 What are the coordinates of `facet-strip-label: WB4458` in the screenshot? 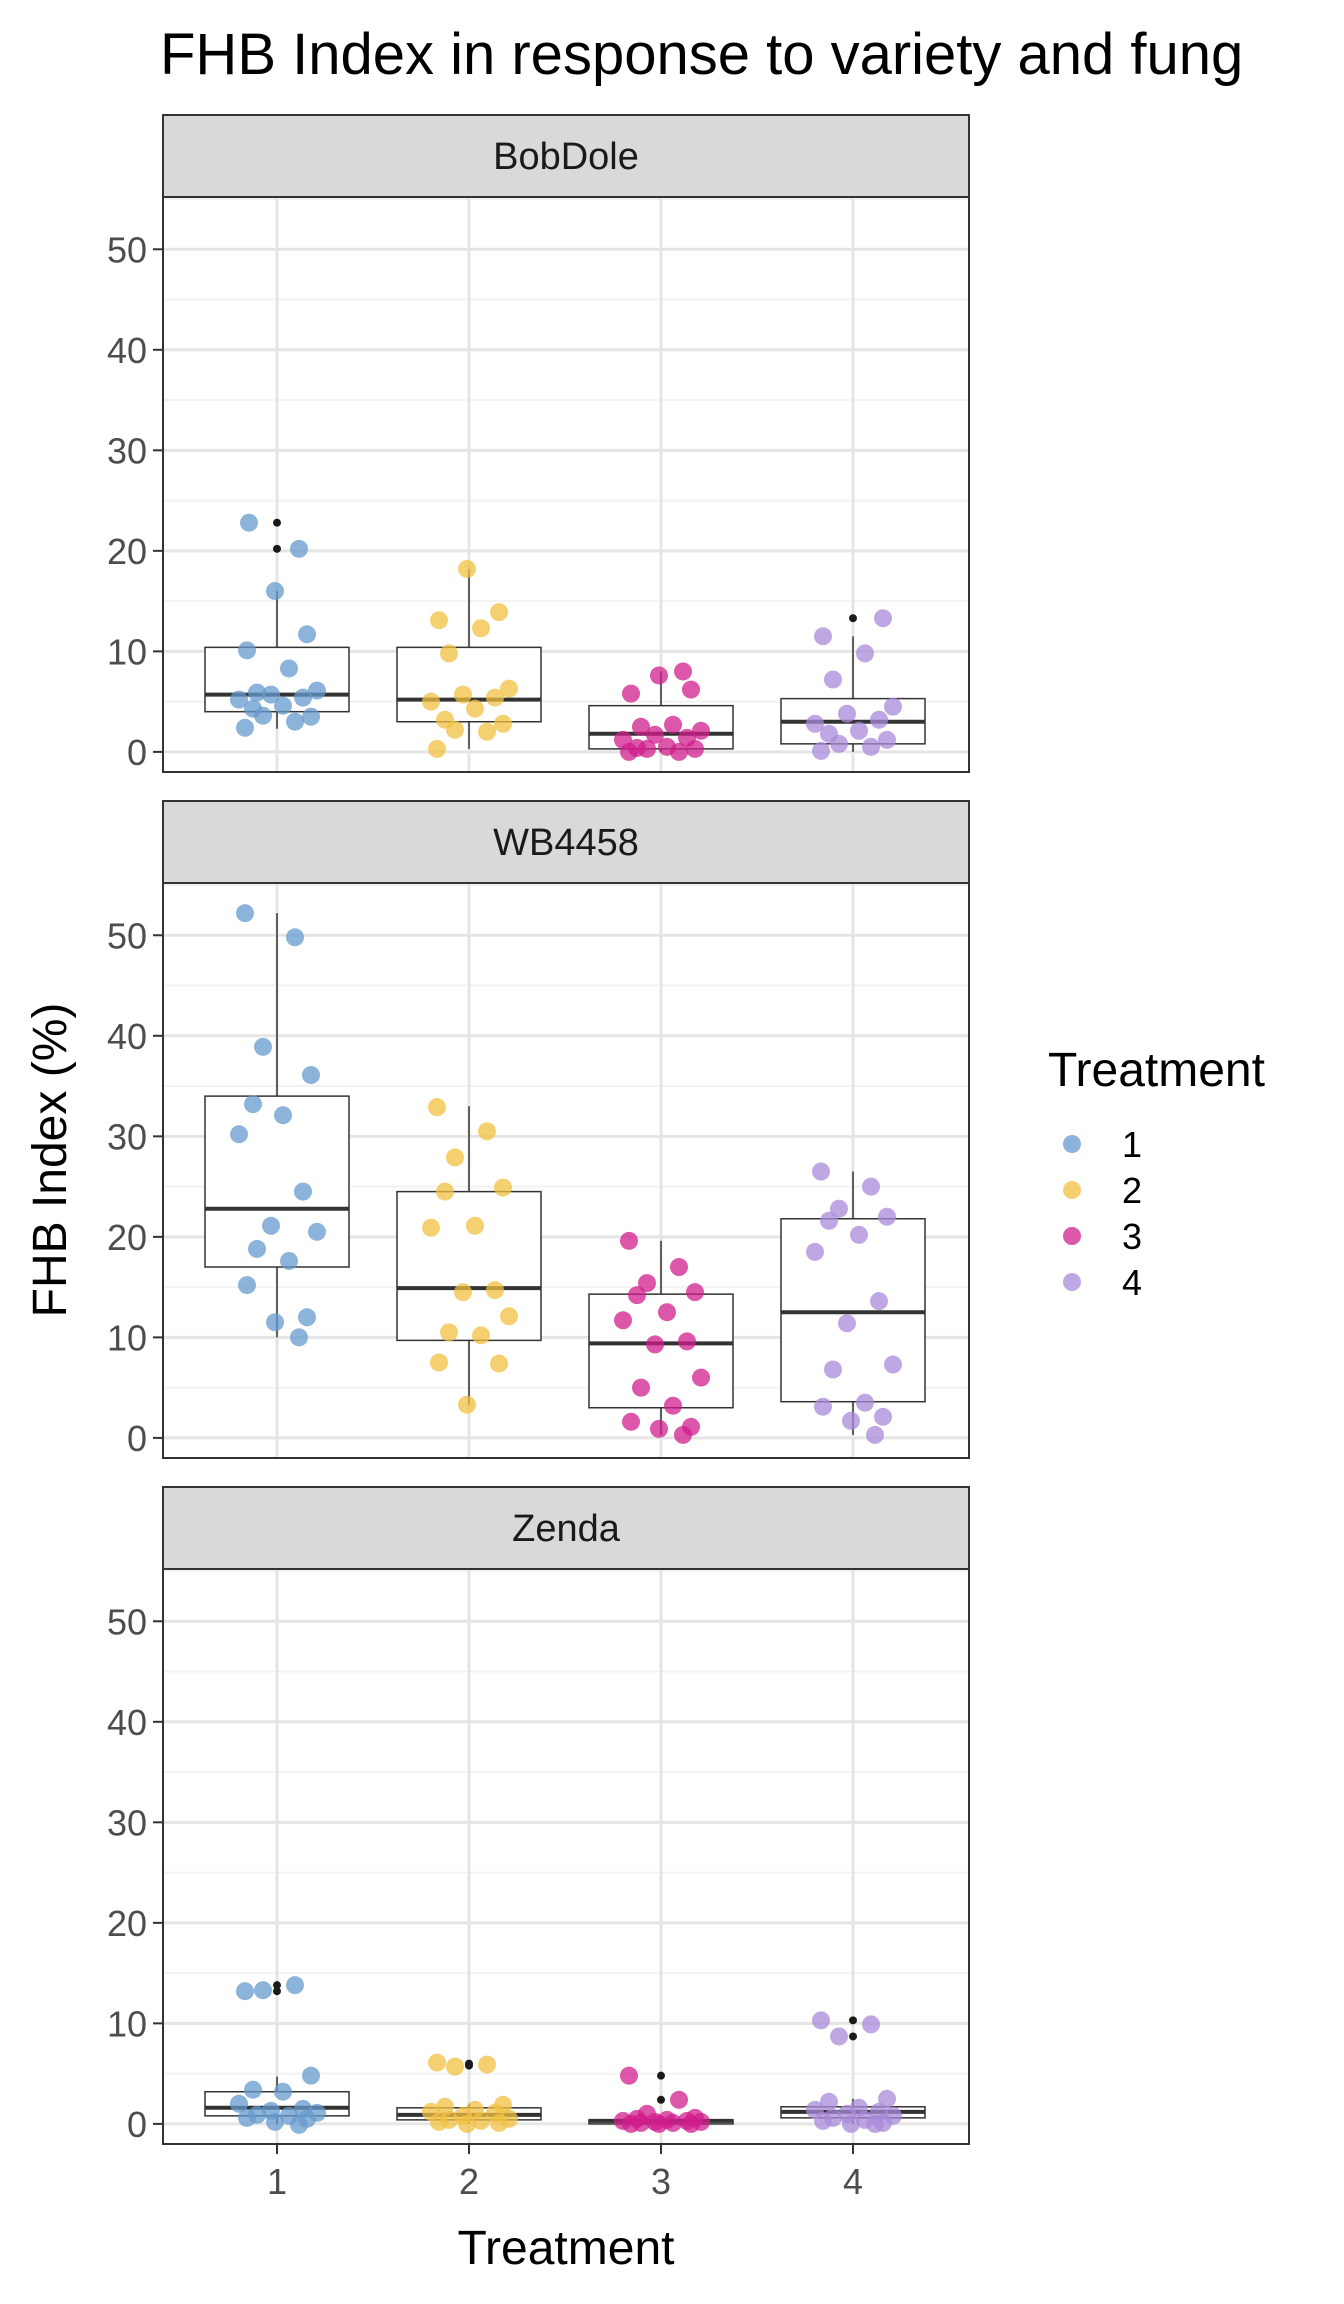 It's located at (566, 843).